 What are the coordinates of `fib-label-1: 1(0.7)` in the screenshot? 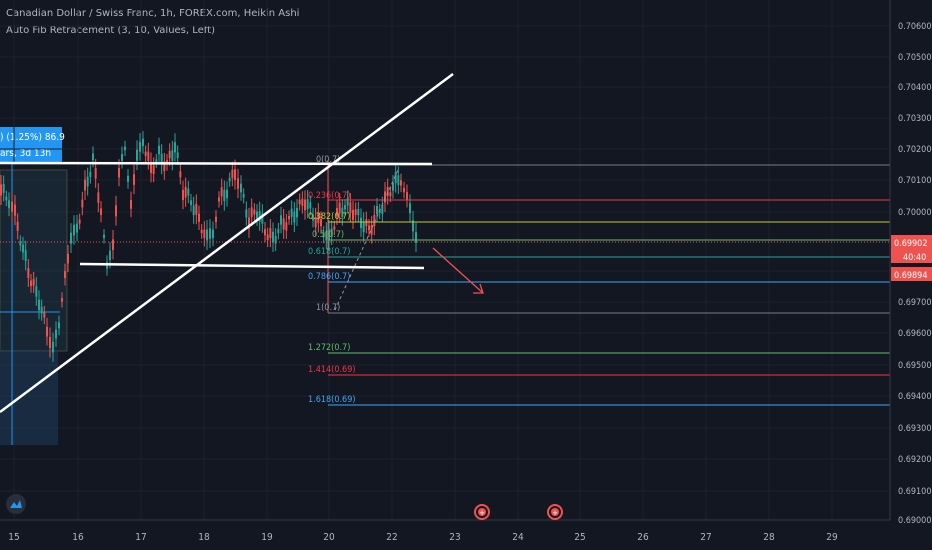 It's located at (328, 308).